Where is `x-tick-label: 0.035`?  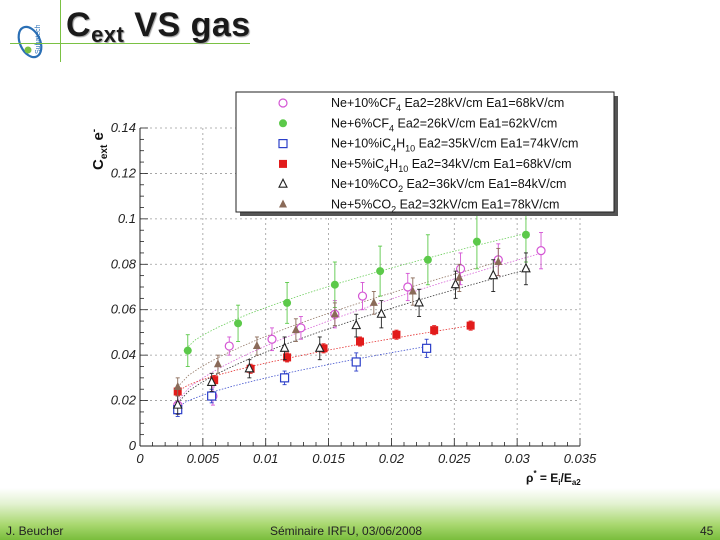
x-tick-label: 0.035 is located at coordinates (580, 458).